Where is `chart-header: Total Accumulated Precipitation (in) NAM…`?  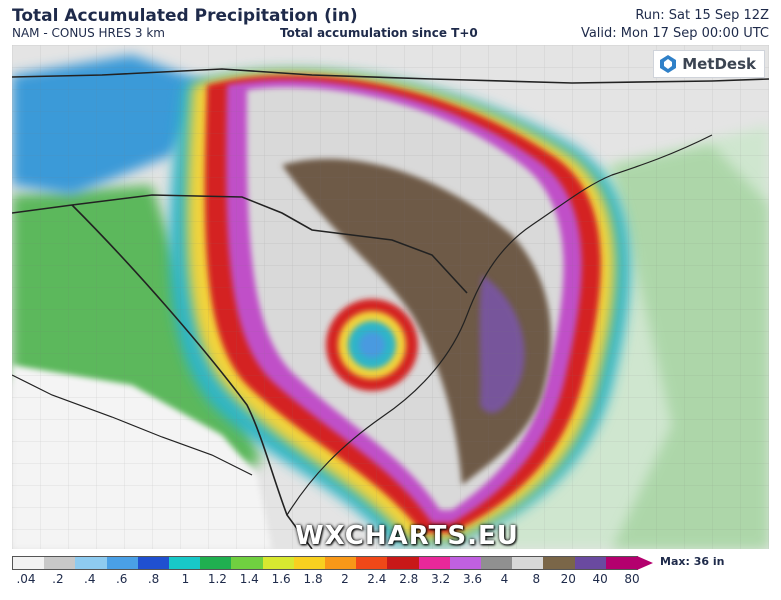 chart-header: Total Accumulated Precipitation (in) NAM… is located at coordinates (390, 22).